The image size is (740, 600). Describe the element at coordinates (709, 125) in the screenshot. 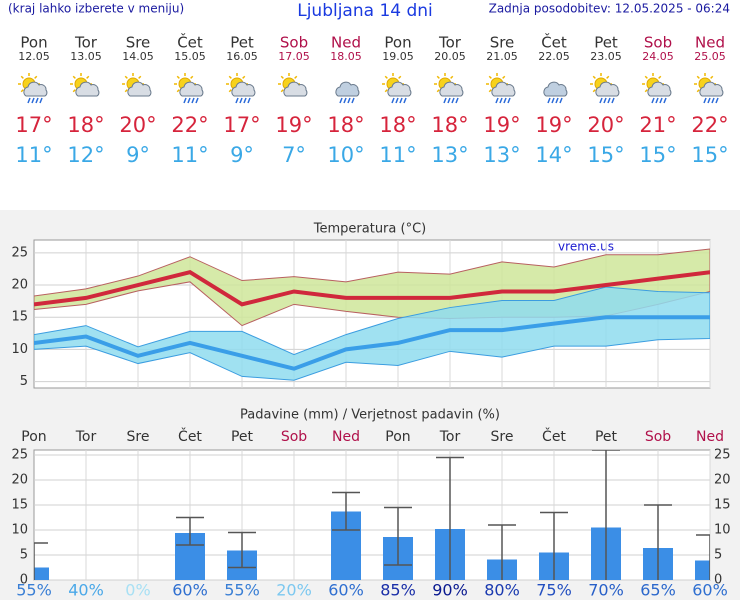

I see `temp-high: 22°` at that location.